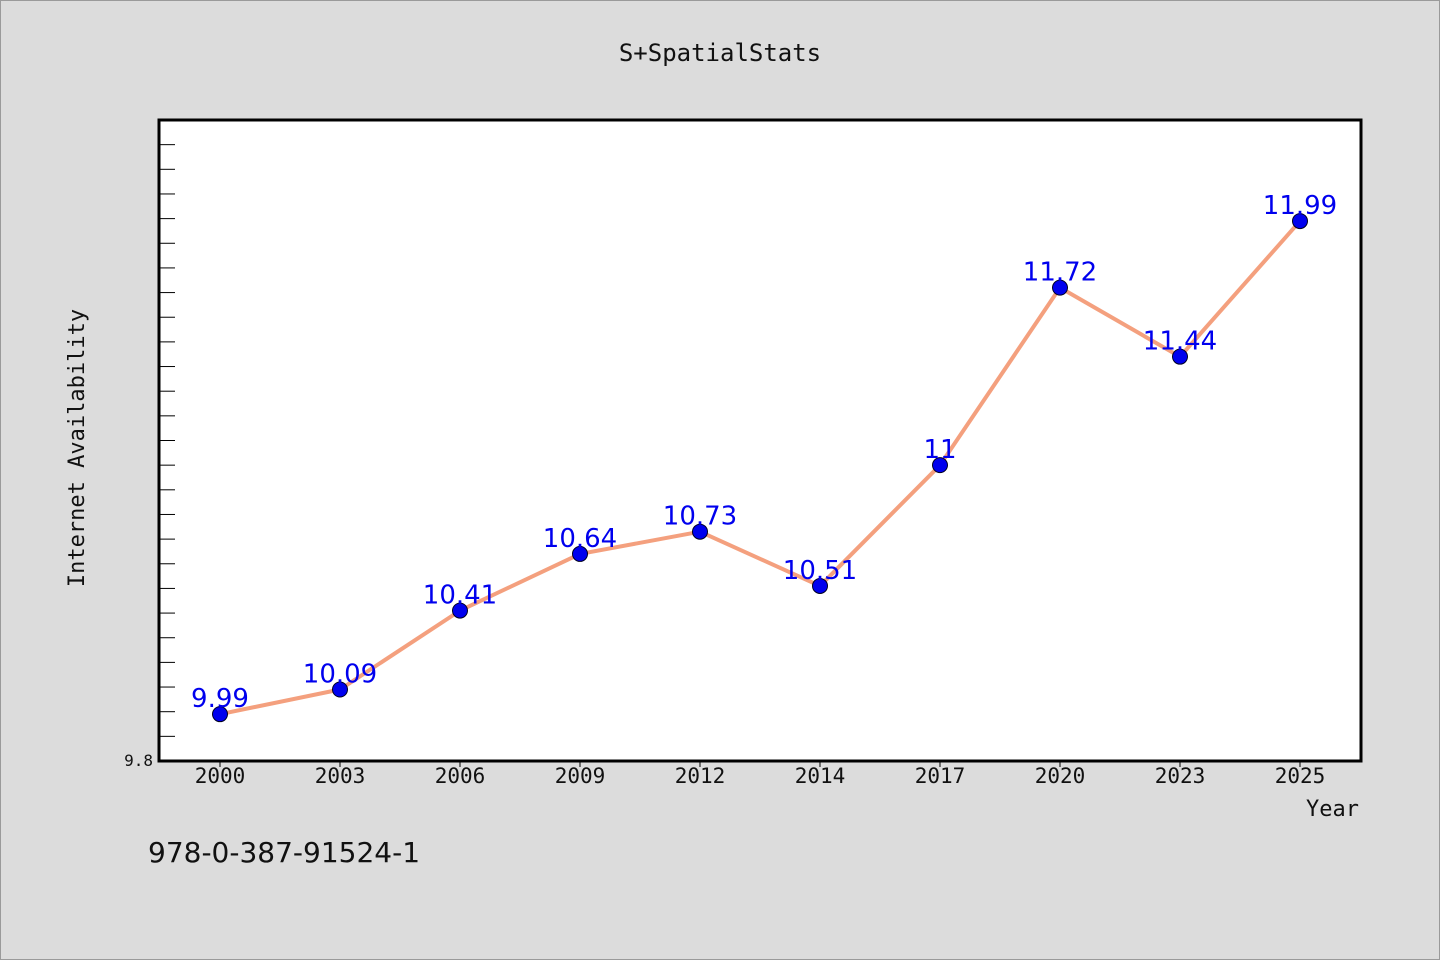 This screenshot has height=960, width=1440. I want to click on x-axis-ticks: 2000 2003 2006 2009 2012 2014 2017 2020 2023 2025, so click(760, 774).